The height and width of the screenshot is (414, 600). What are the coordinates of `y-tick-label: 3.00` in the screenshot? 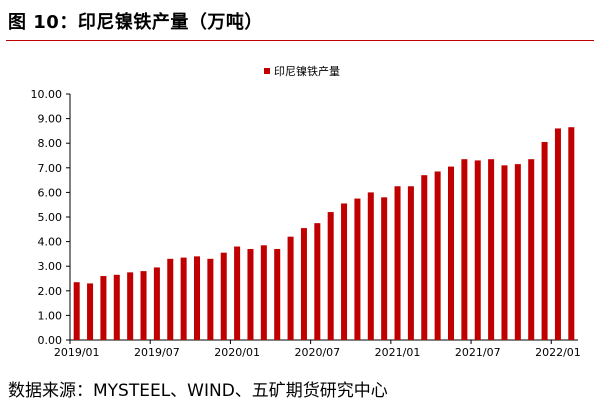 It's located at (50, 266).